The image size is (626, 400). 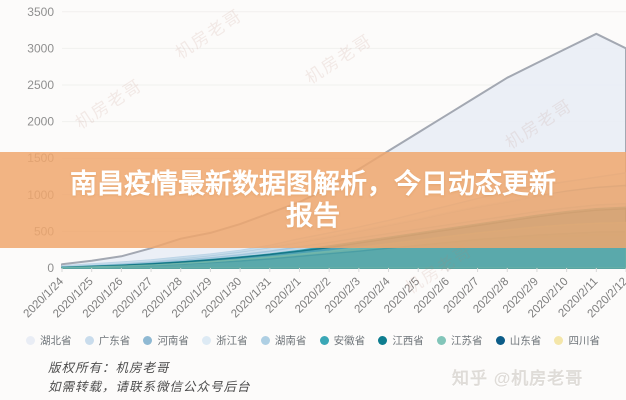 What do you see at coordinates (40, 48) in the screenshot?
I see `y-axis-tick-label: 3000` at bounding box center [40, 48].